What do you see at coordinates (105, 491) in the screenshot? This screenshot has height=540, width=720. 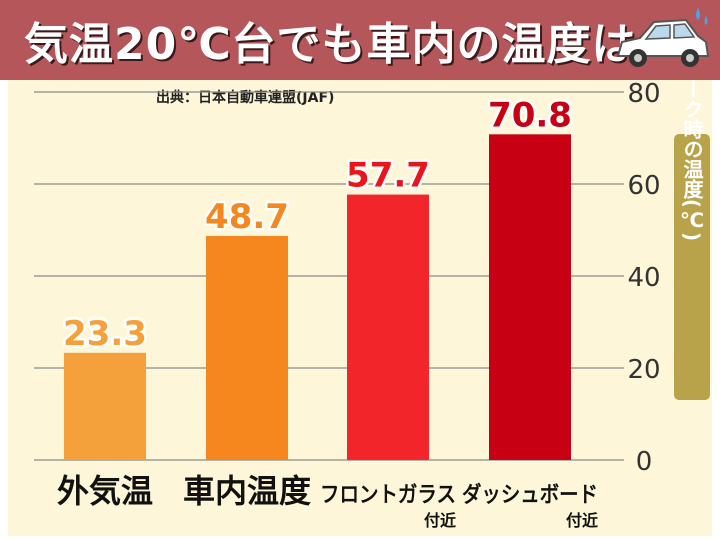 I see `category-label: 外気温` at bounding box center [105, 491].